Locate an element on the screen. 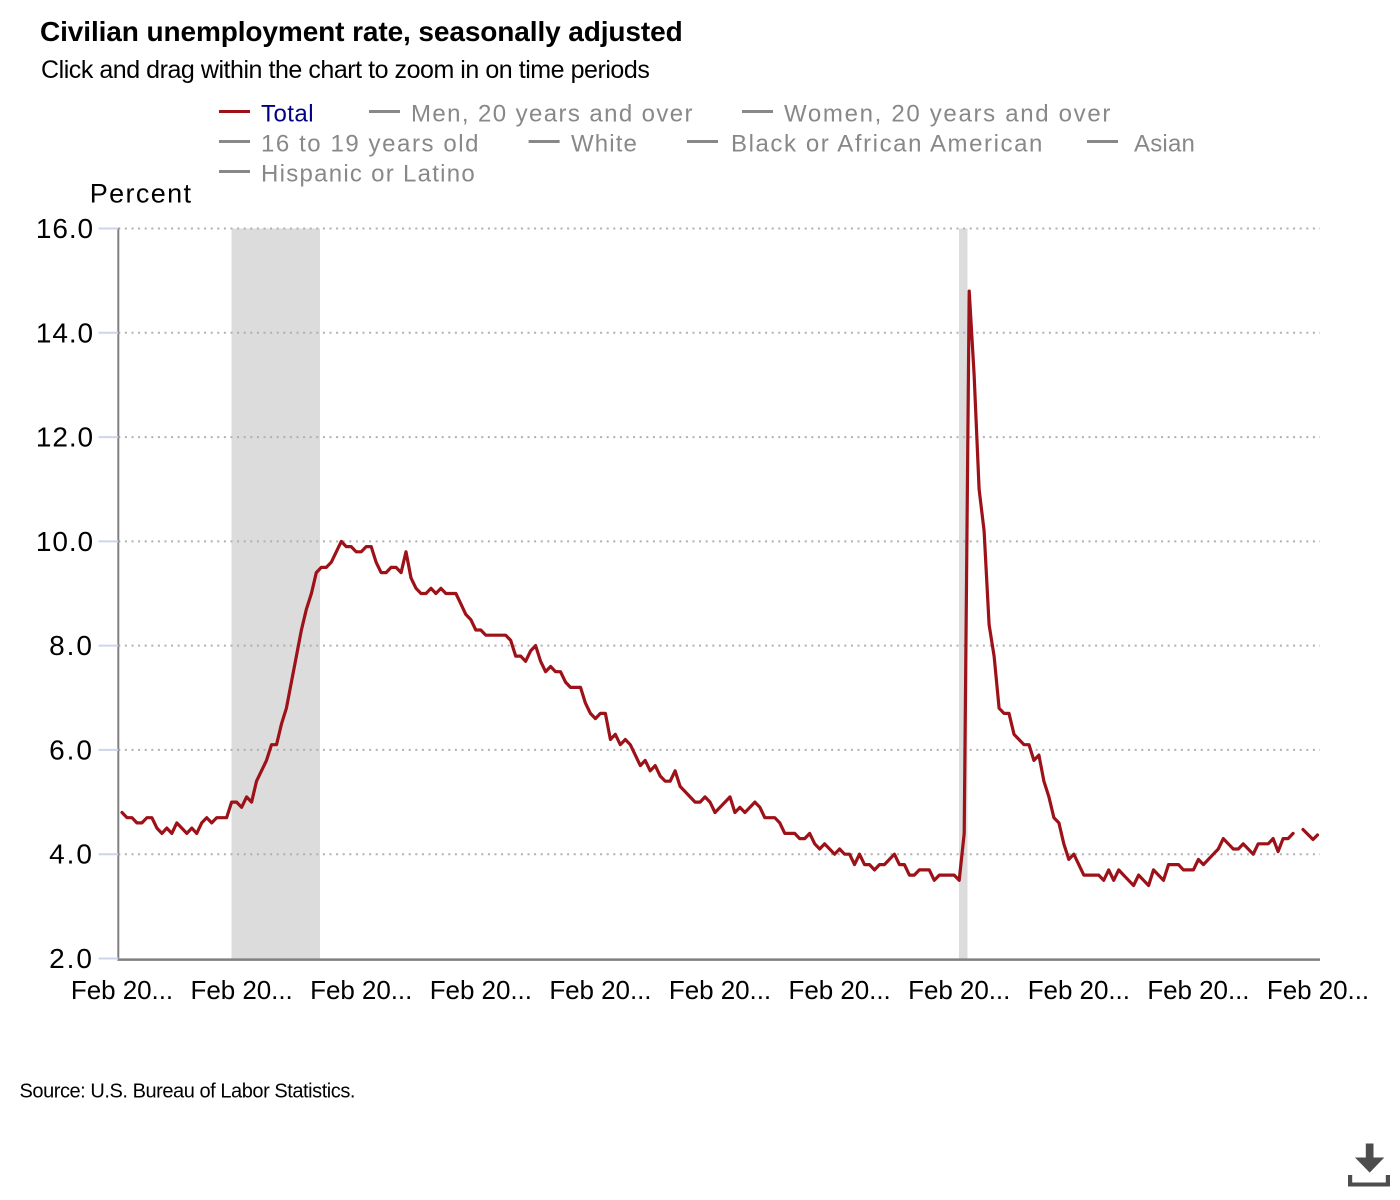 This screenshot has height=1200, width=1400. svg-text: 4.0 is located at coordinates (71, 854).